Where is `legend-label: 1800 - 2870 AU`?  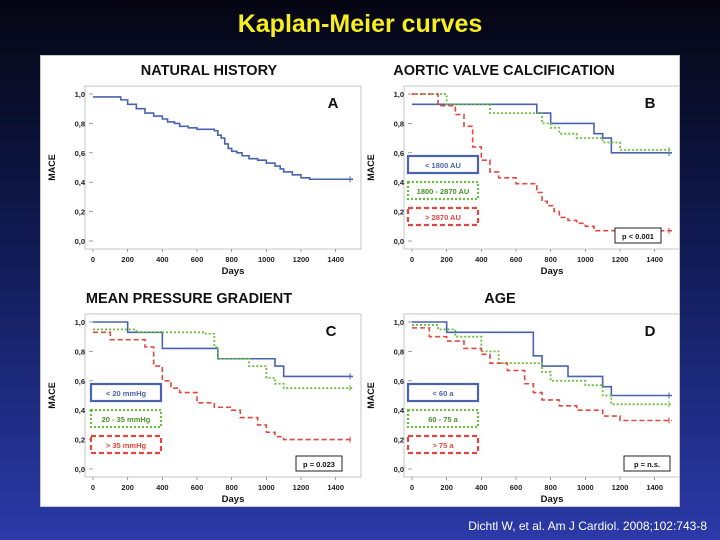 legend-label: 1800 - 2870 AU is located at coordinates (443, 191).